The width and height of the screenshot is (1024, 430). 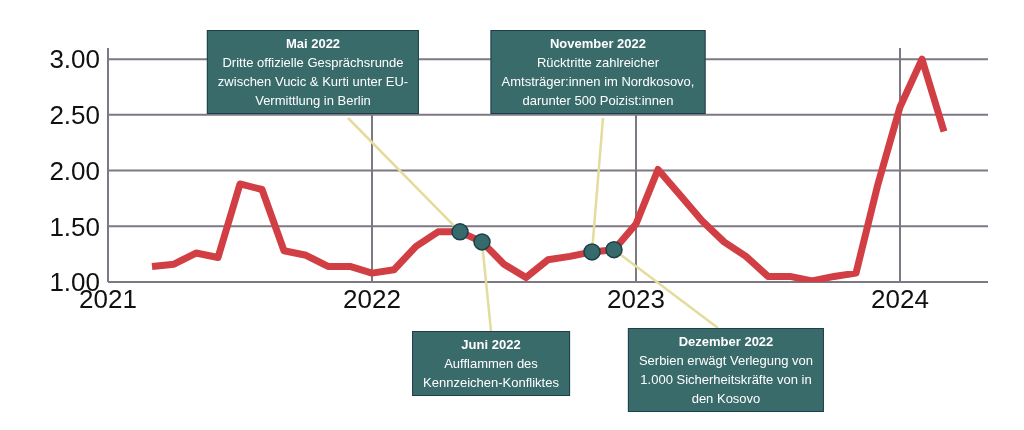 What do you see at coordinates (74, 226) in the screenshot?
I see `y-tick-label: 1.50` at bounding box center [74, 226].